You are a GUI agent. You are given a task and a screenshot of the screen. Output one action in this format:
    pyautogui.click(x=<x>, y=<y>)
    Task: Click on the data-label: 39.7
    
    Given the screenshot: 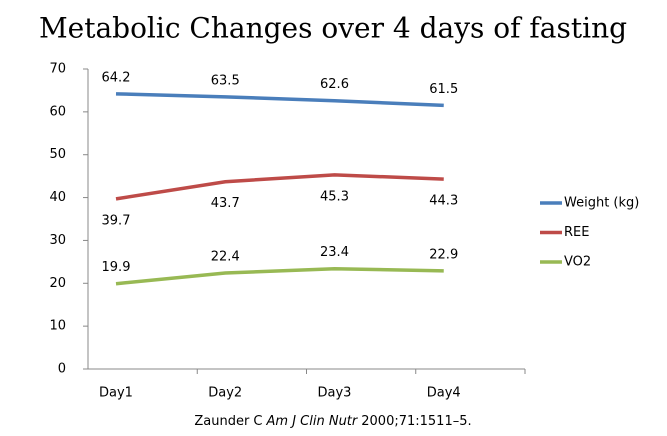 What is the action you would take?
    pyautogui.click(x=116, y=220)
    